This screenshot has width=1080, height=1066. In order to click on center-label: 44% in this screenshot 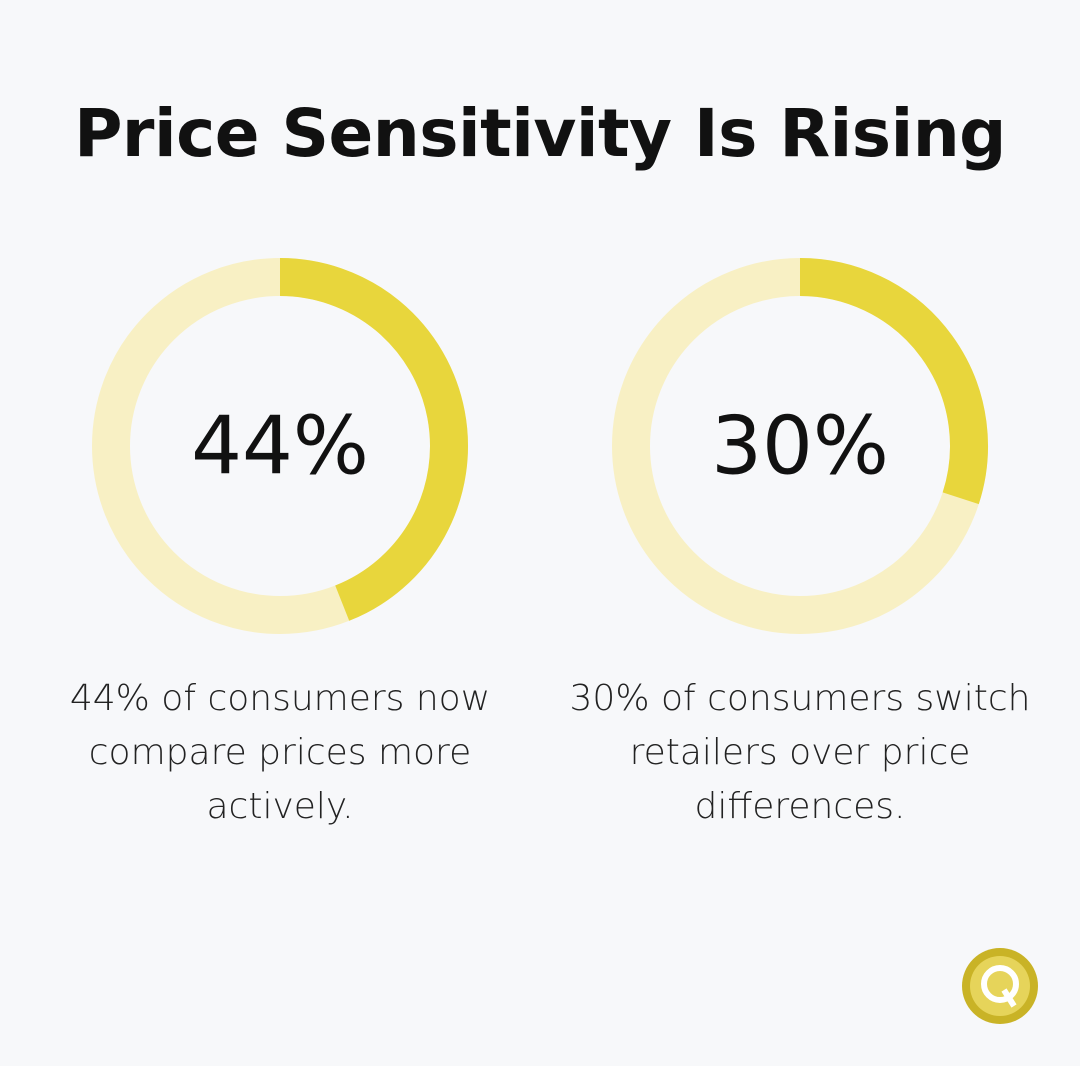, I will do `click(280, 446)`.